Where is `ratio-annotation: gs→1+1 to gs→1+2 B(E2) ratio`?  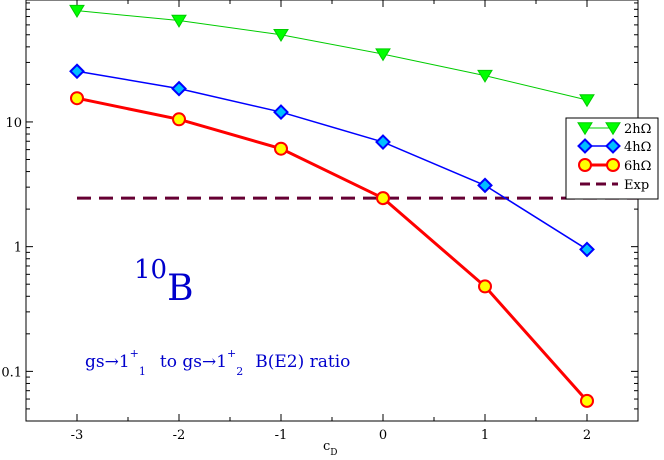 ratio-annotation: gs→1+1 to gs→1+2 B(E2) ratio is located at coordinates (217, 362).